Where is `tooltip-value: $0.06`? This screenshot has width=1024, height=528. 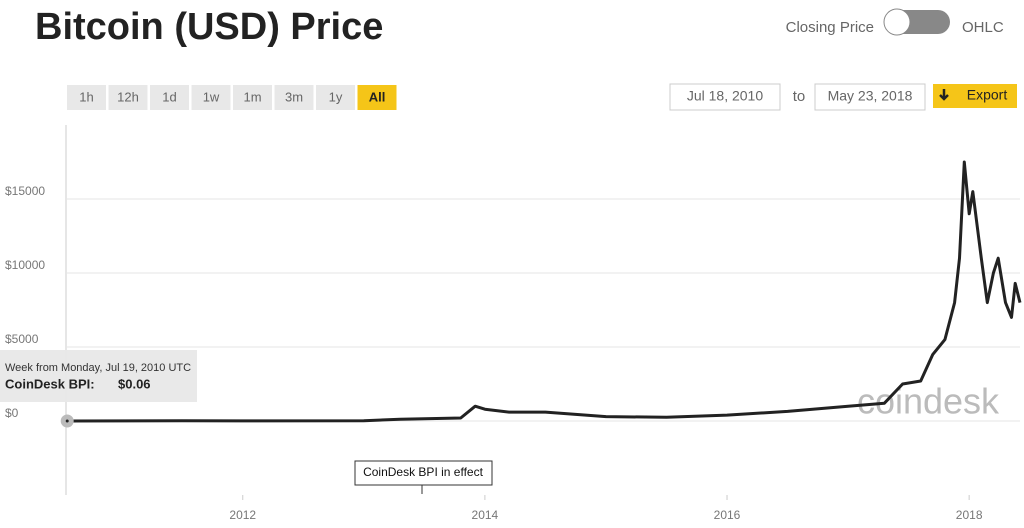 tooltip-value: $0.06 is located at coordinates (134, 383).